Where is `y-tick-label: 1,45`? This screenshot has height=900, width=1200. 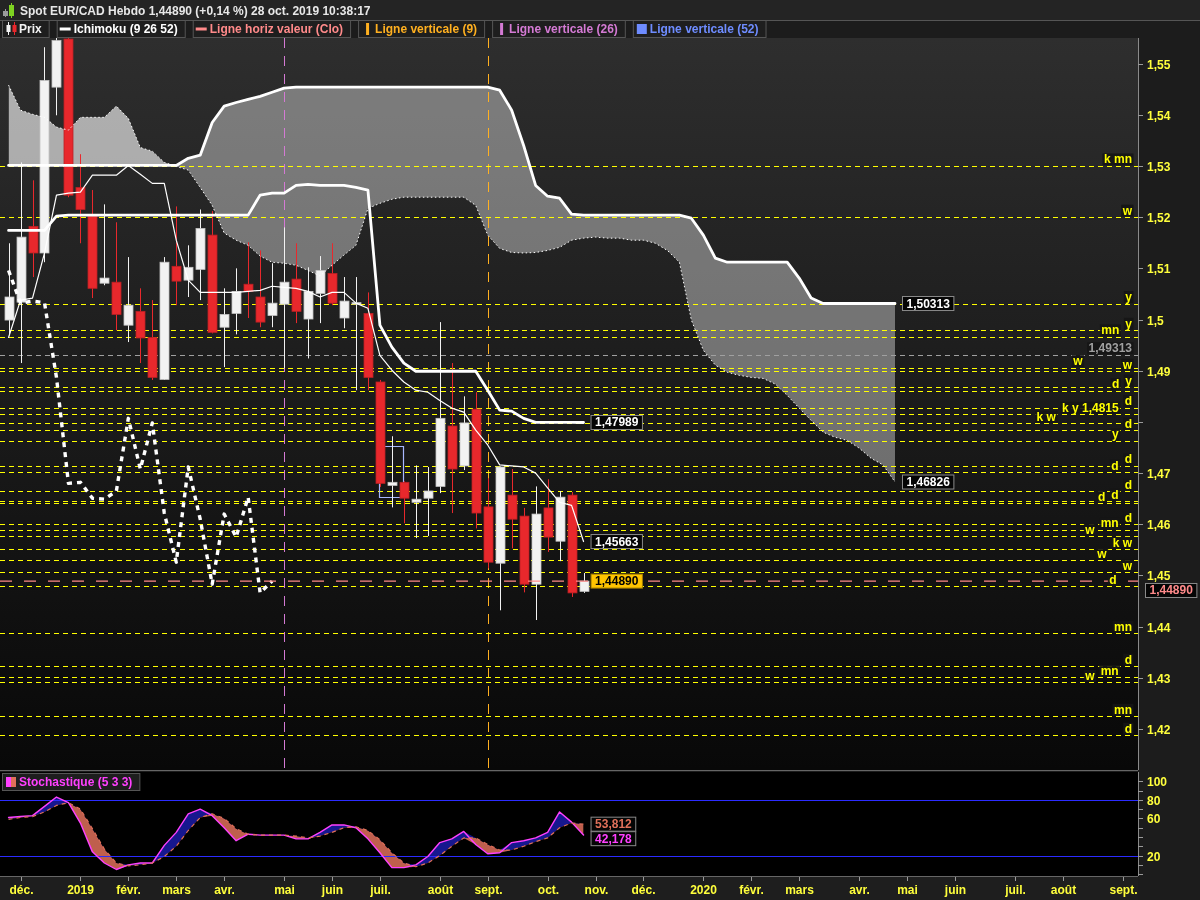 y-tick-label: 1,45 is located at coordinates (1159, 575).